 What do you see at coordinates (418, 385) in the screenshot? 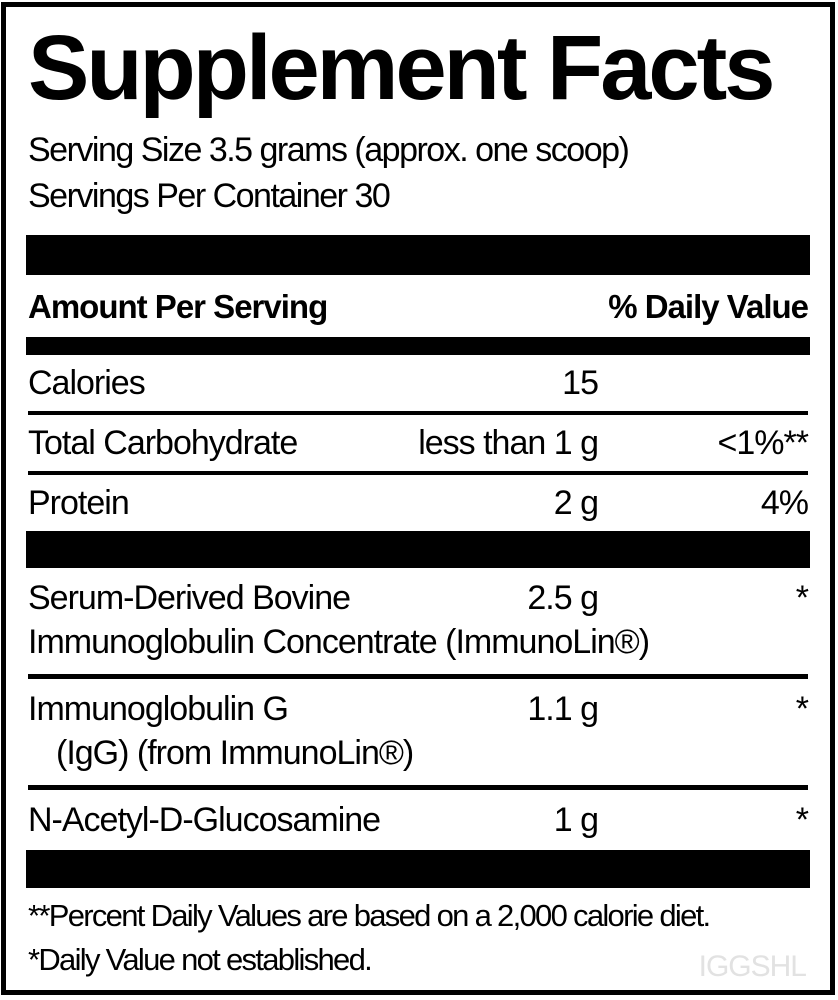
I see `table-row-calories: Calories 15` at bounding box center [418, 385].